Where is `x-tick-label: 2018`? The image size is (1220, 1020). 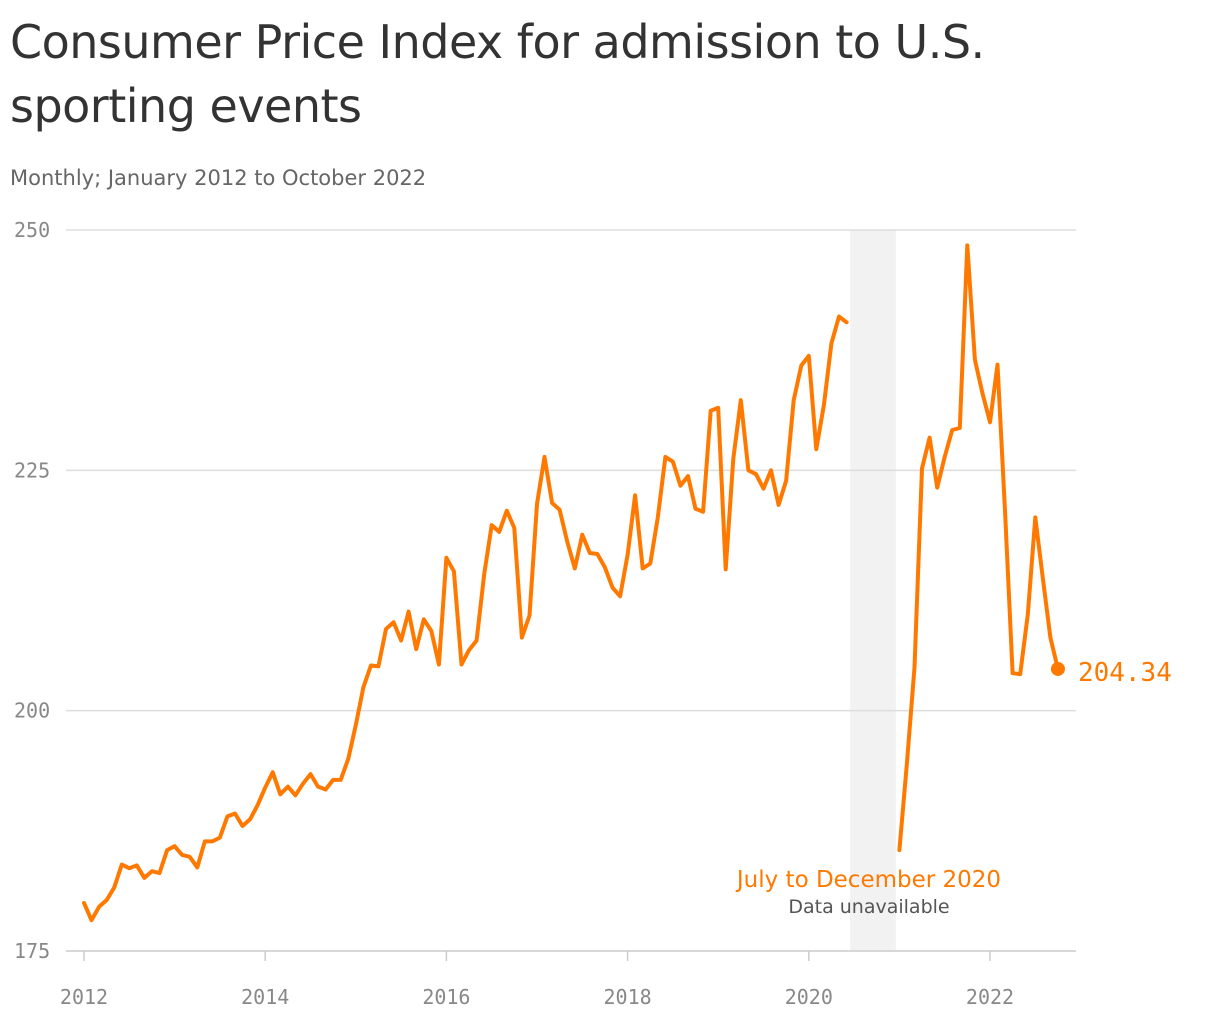 x-tick-label: 2018 is located at coordinates (628, 997).